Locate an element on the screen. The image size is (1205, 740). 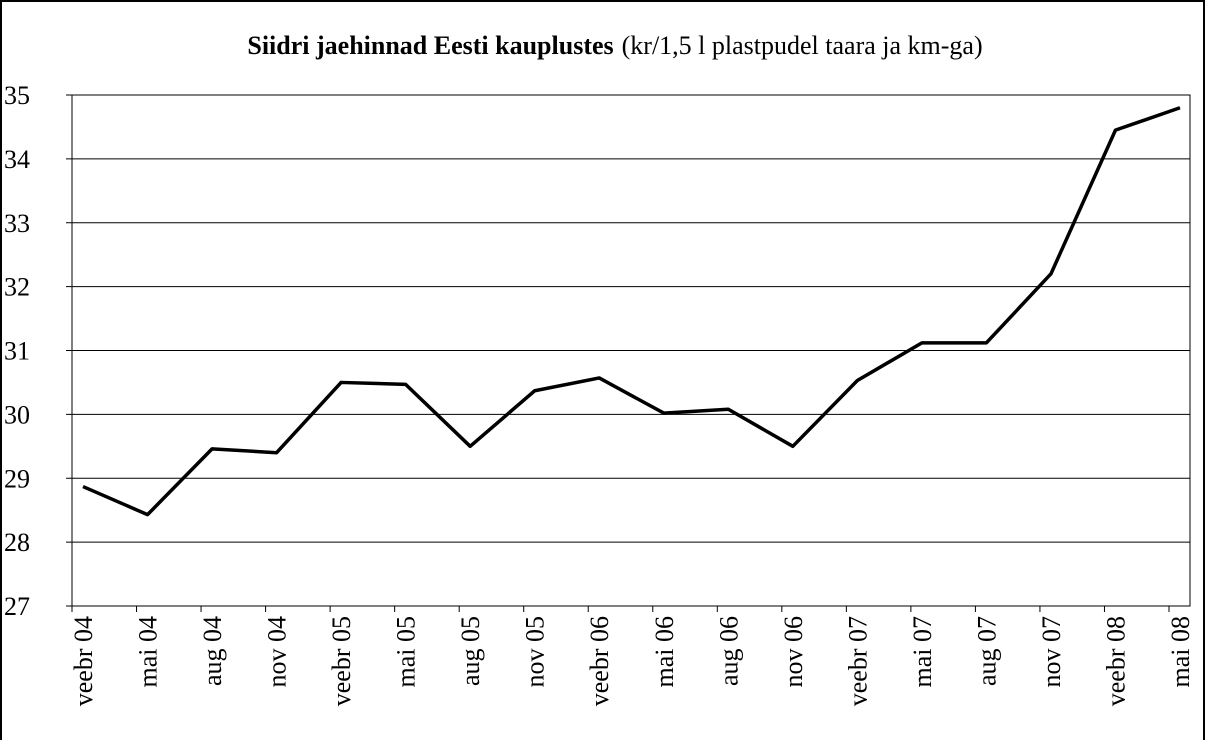
x-tick-label: aug 05 is located at coordinates (470, 651).